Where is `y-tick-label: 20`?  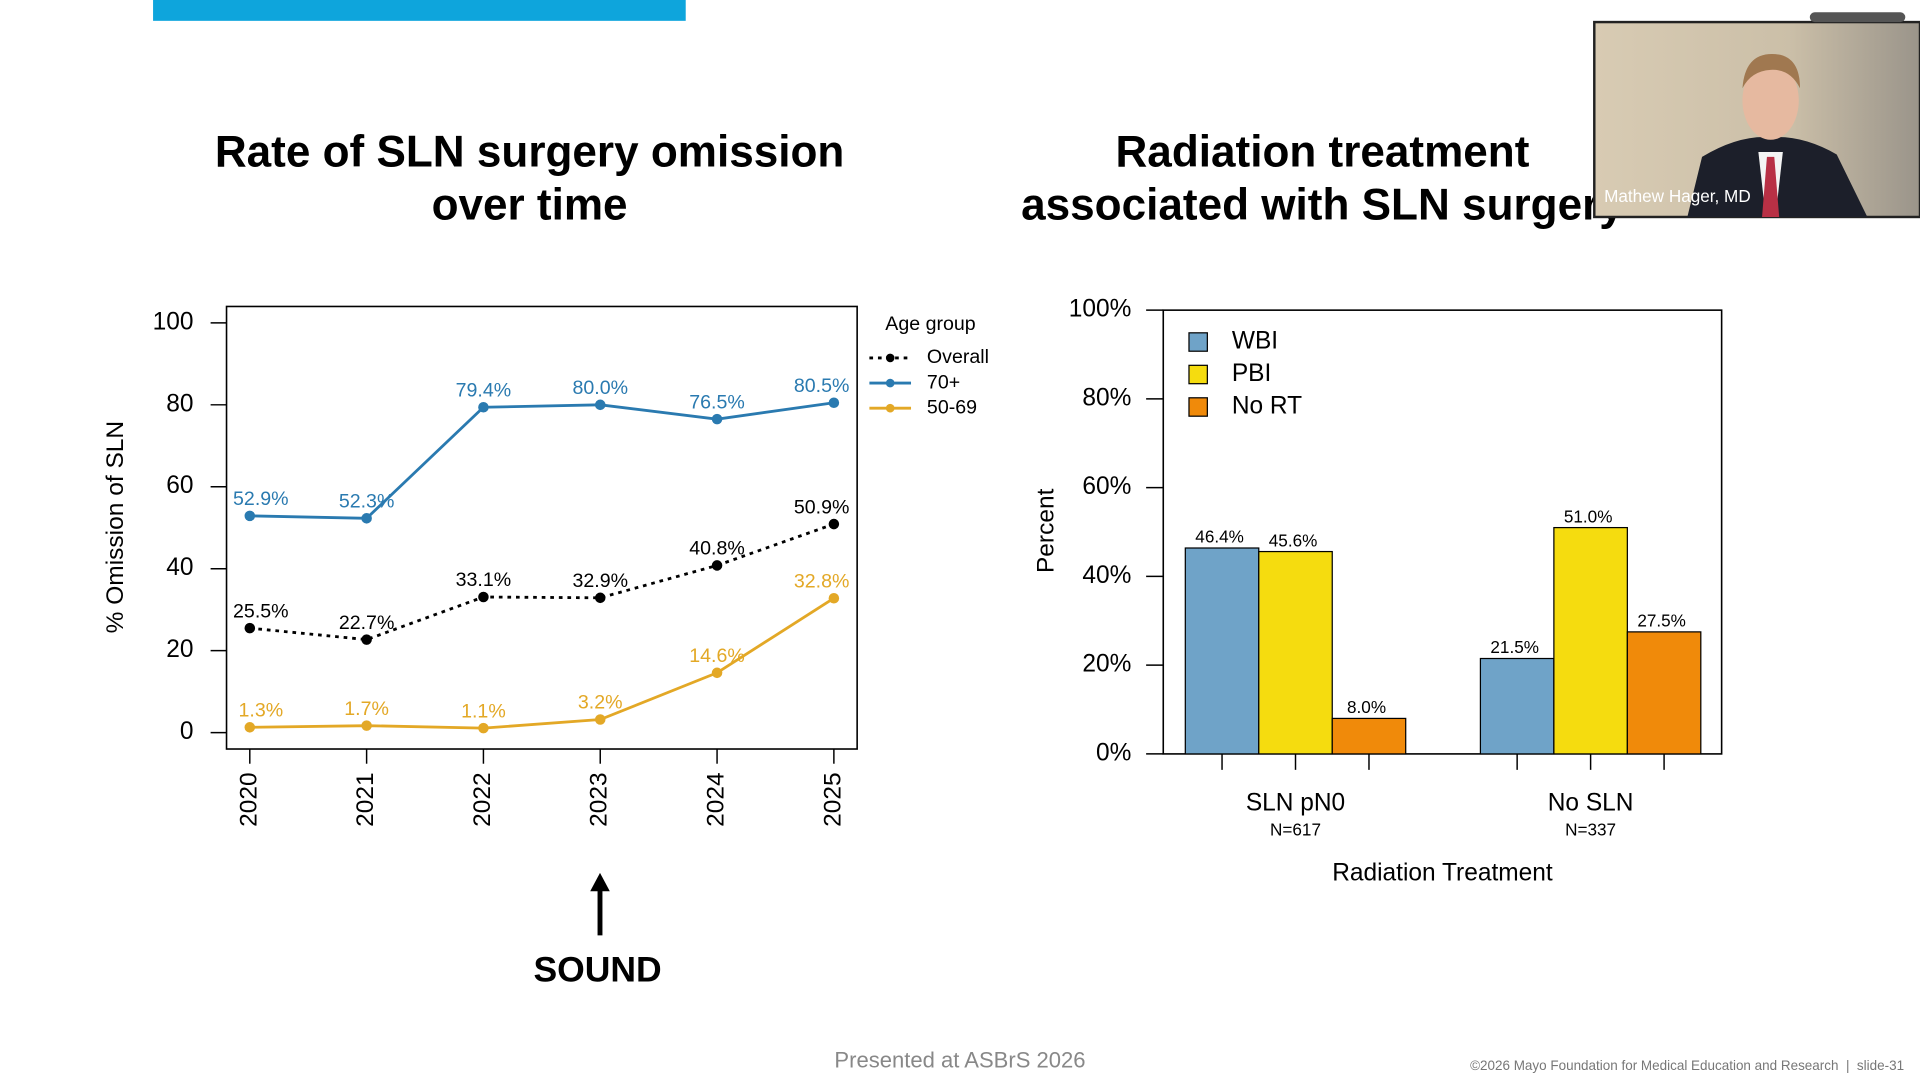 y-tick-label: 20 is located at coordinates (179, 649).